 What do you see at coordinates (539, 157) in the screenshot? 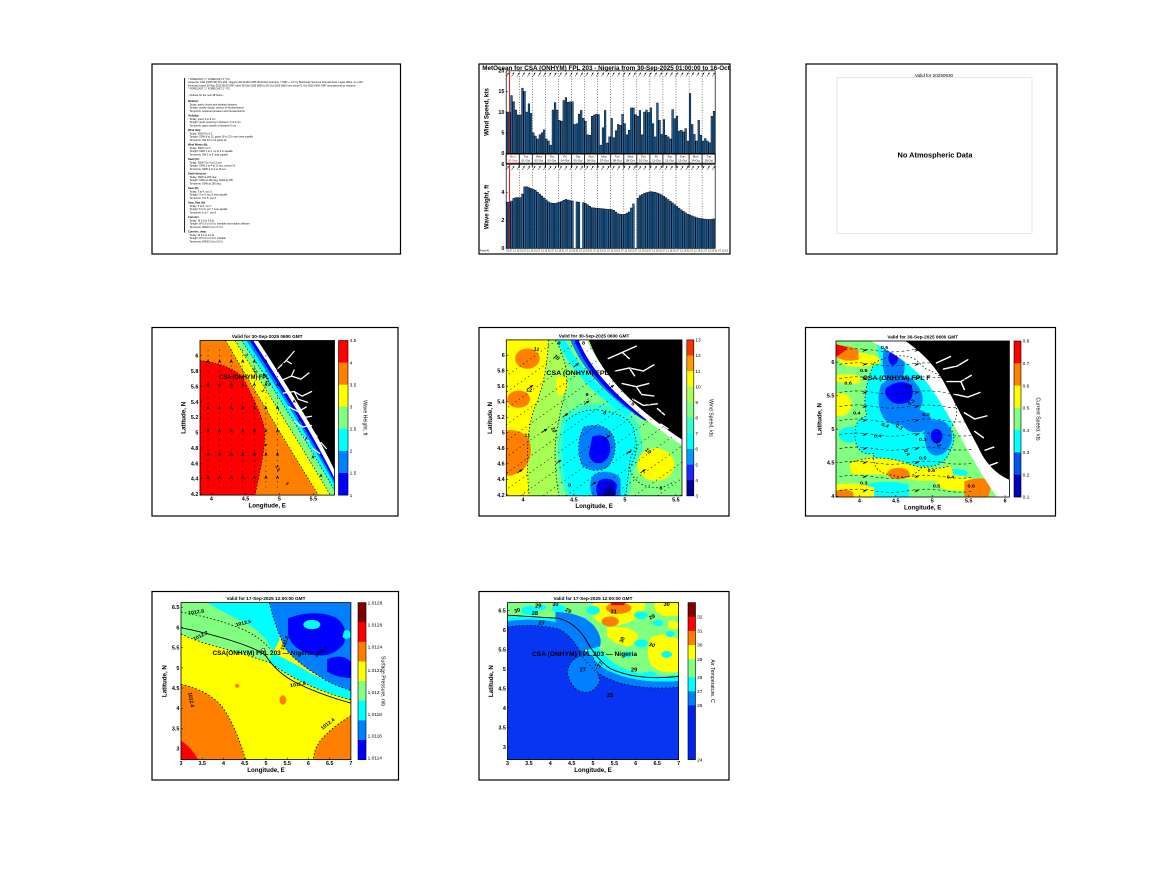
I see `svg-text: Wed` at bounding box center [539, 157].